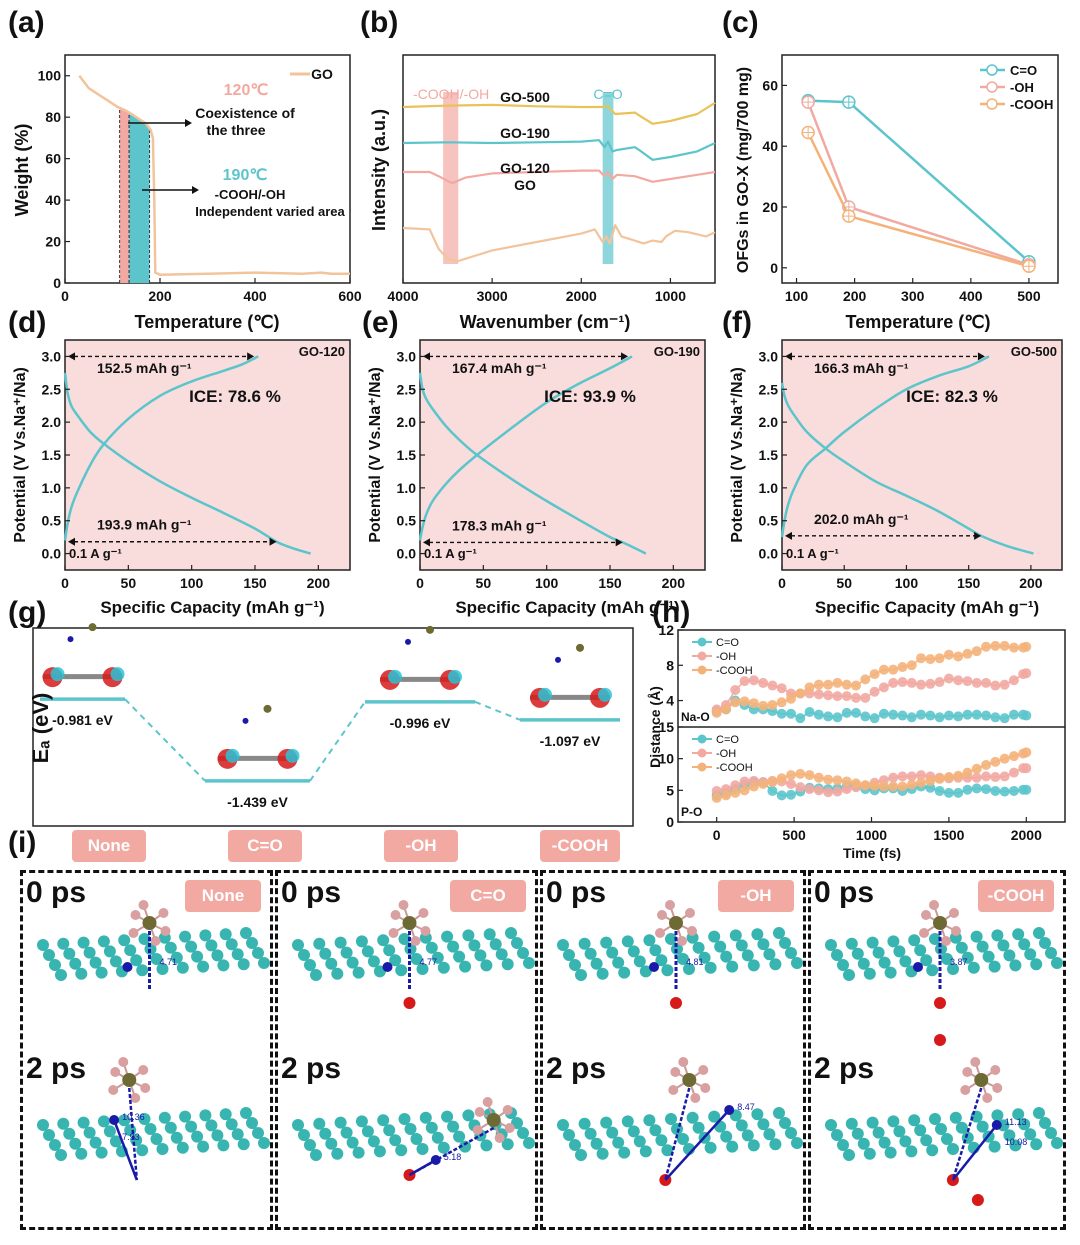  What do you see at coordinates (702, 739) in the screenshot?
I see `legend-marker` at bounding box center [702, 739].